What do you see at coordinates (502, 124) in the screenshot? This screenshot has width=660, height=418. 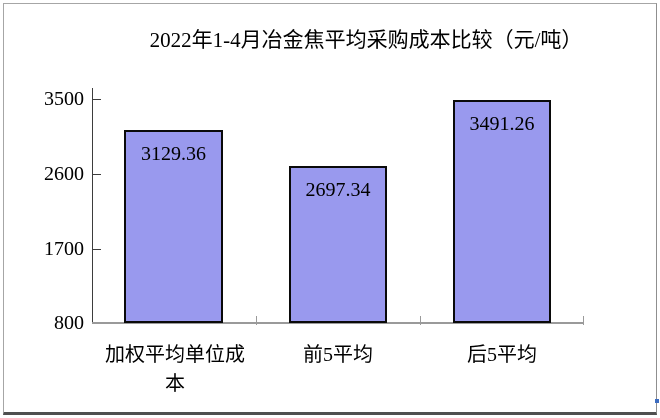 I see `bar-value-label: 3491.26` at bounding box center [502, 124].